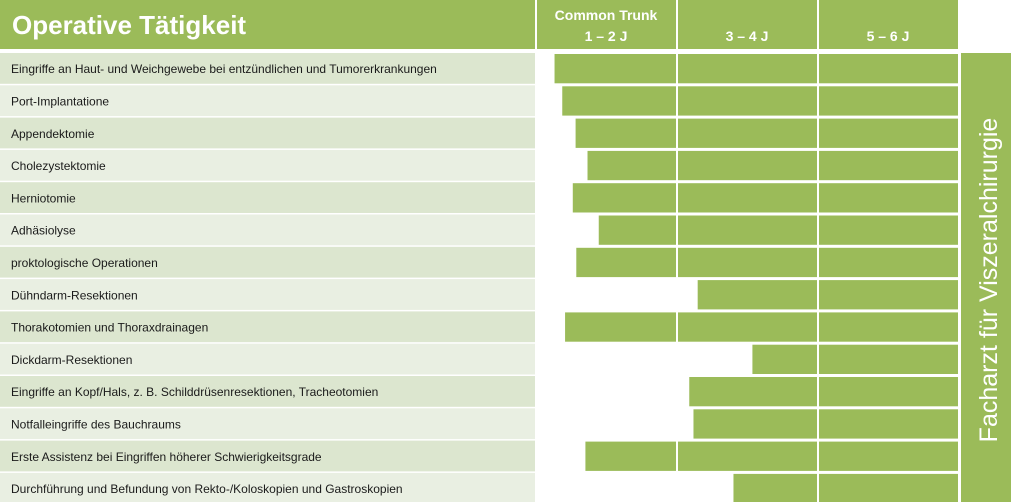 The image size is (1011, 502). What do you see at coordinates (747, 36) in the screenshot?
I see `period-header-2-label: 3 – 4 J` at bounding box center [747, 36].